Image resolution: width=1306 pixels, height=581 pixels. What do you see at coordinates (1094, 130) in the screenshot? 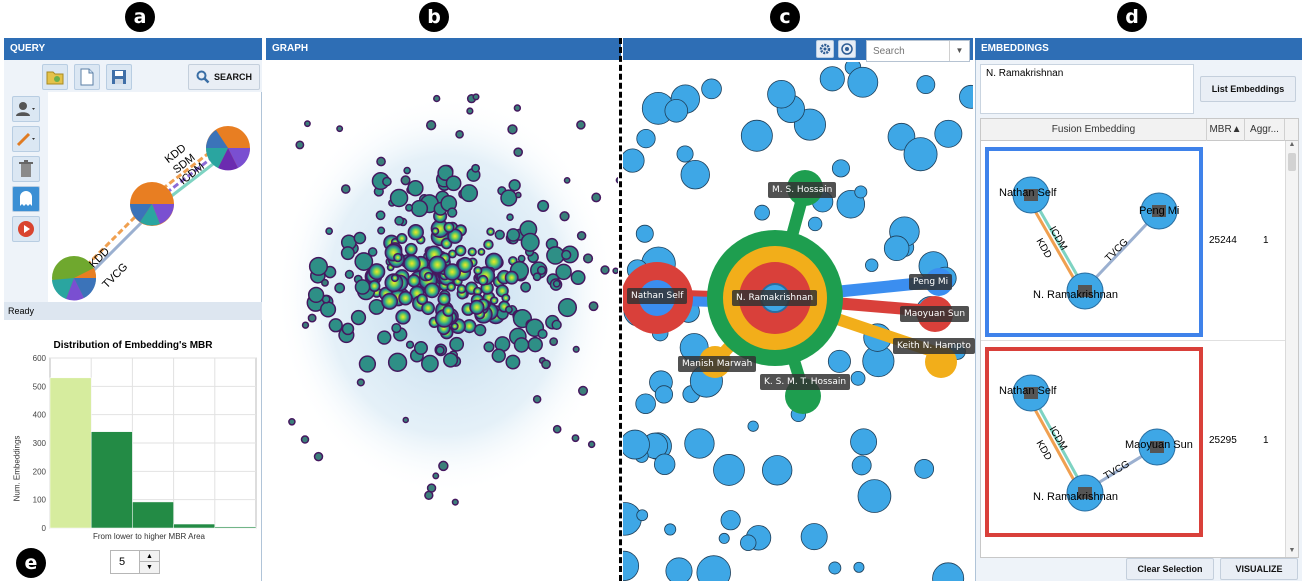
I see `column-fusion-embedding: Fusion Embedding` at bounding box center [1094, 130].